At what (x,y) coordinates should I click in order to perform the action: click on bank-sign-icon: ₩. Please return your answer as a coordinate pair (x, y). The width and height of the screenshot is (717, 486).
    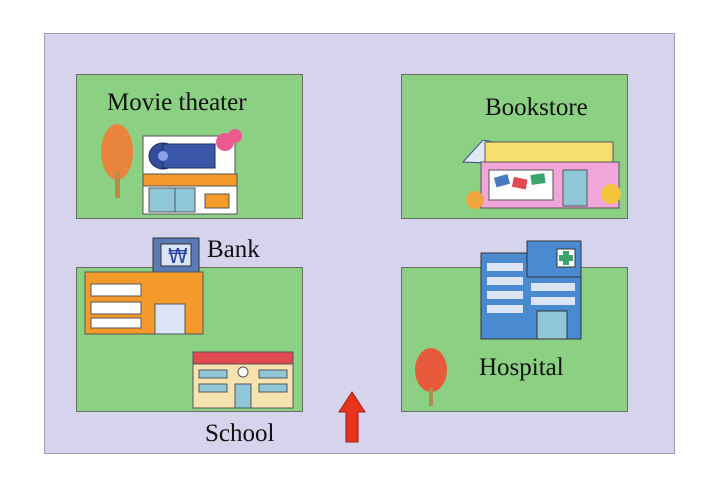
    Looking at the image, I should click on (178, 256).